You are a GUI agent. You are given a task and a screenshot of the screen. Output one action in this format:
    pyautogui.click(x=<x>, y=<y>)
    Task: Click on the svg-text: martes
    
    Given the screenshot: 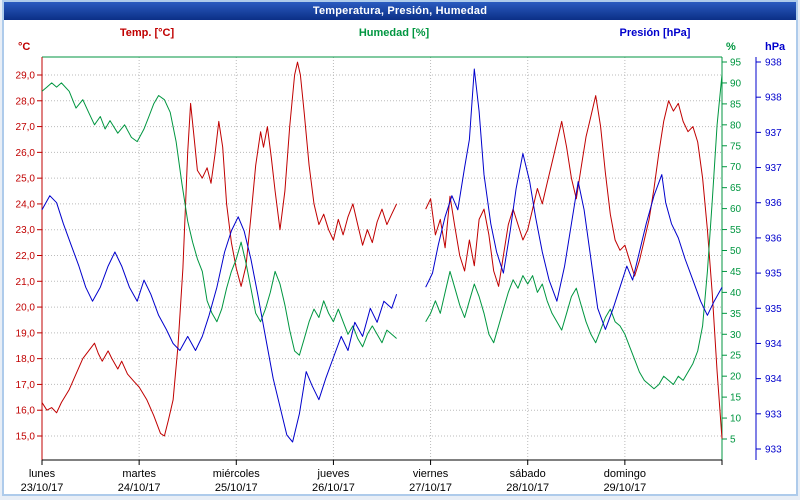 What is the action you would take?
    pyautogui.click(x=139, y=474)
    